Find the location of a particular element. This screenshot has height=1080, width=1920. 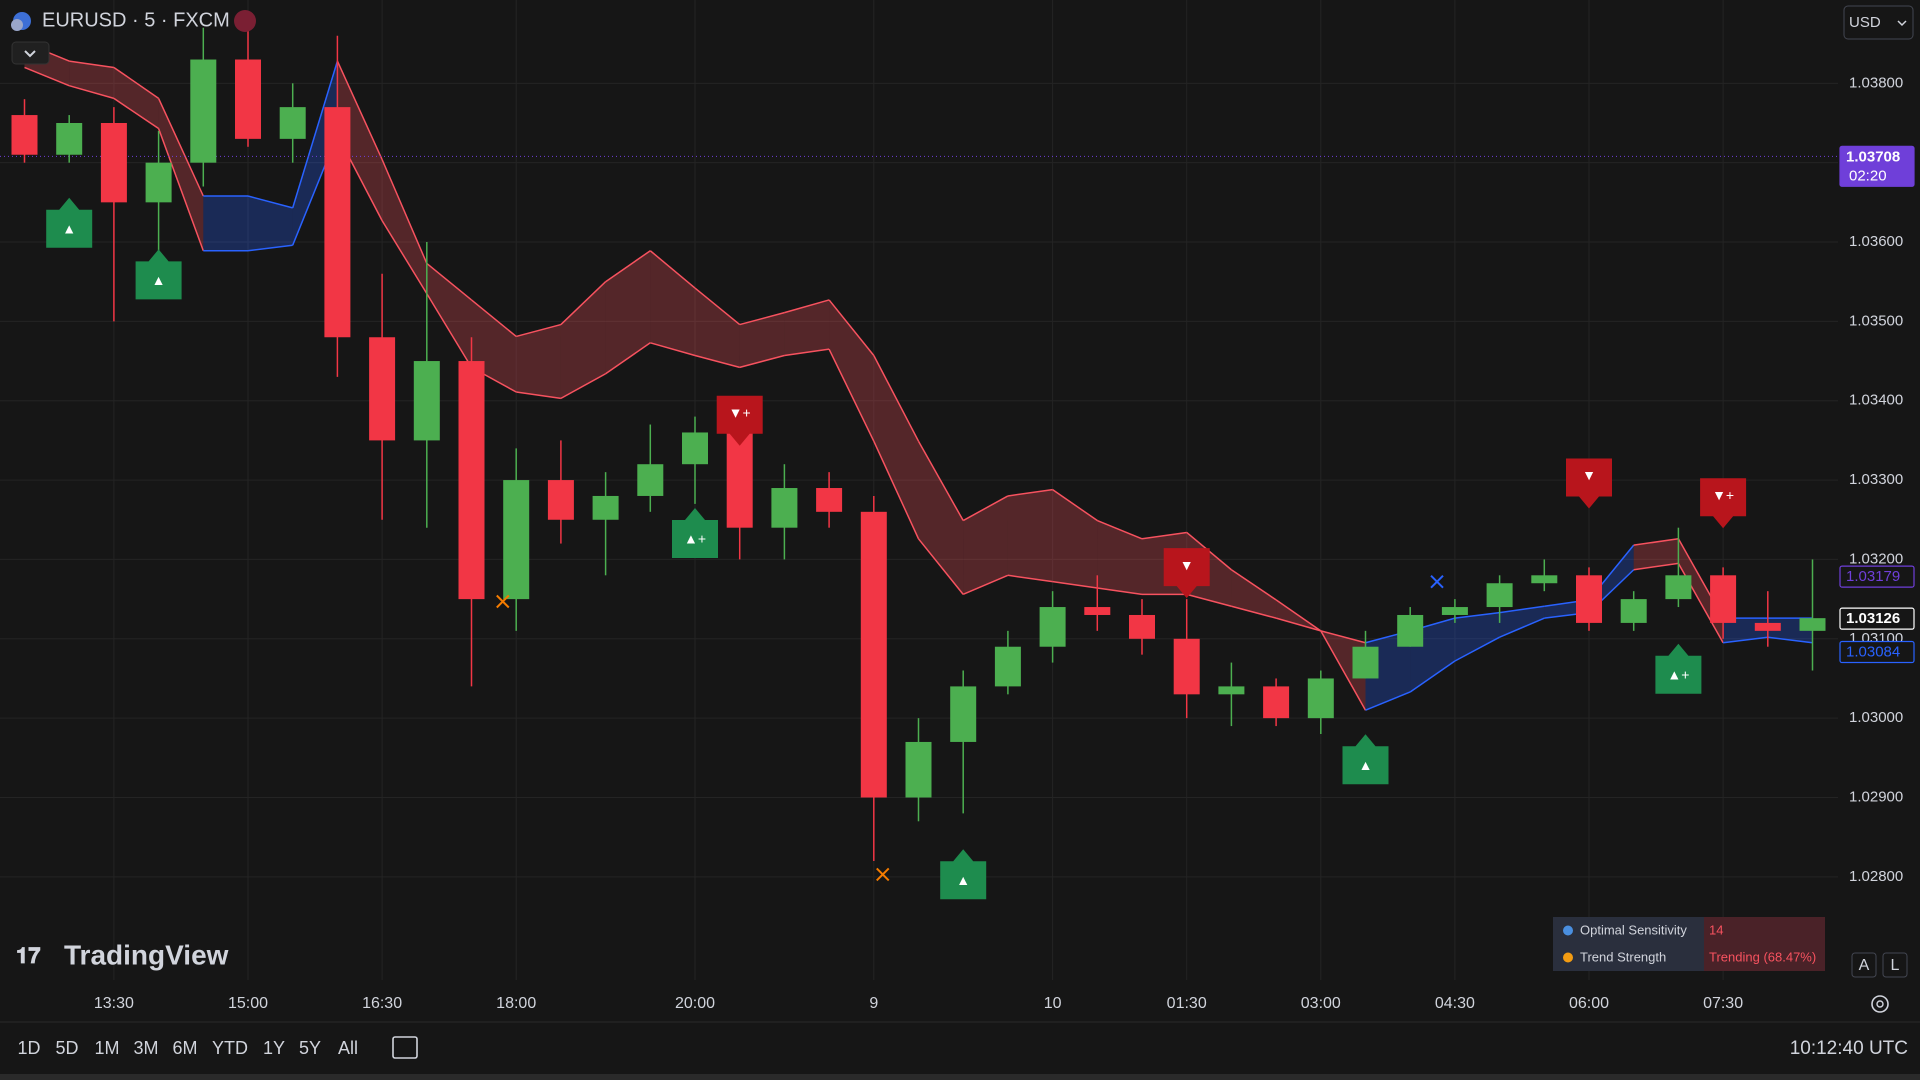

currency-label: USD is located at coordinates (1865, 22).